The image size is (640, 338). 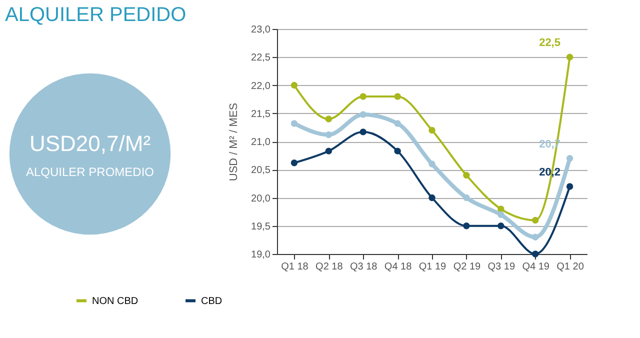 I want to click on y-tick-label: 21,0, so click(x=261, y=142).